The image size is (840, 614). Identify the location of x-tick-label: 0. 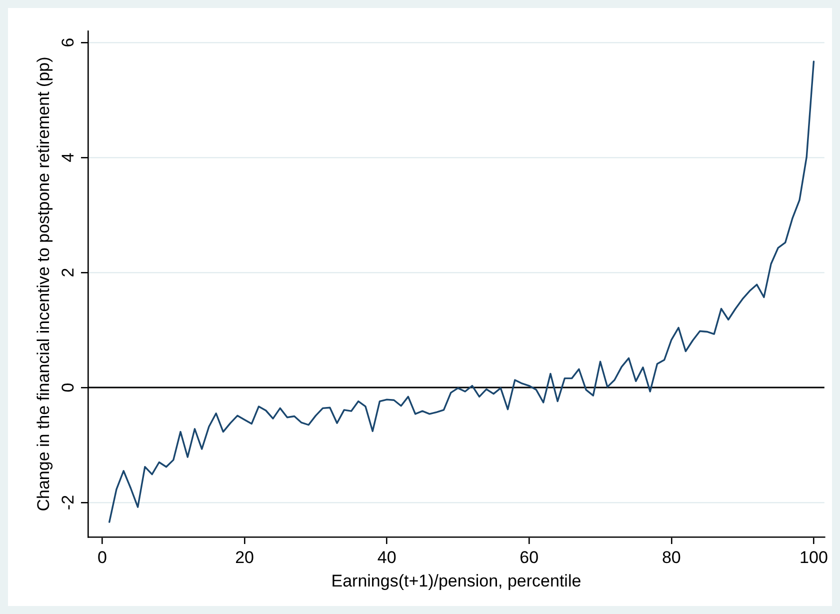
(102, 557).